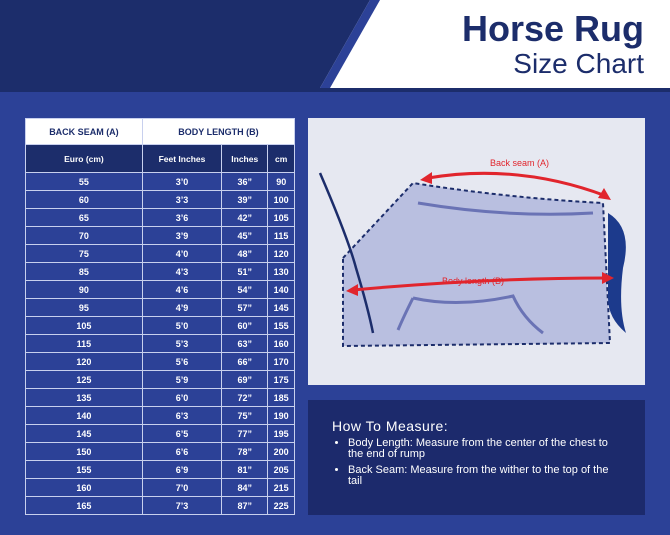 Image resolution: width=670 pixels, height=535 pixels. What do you see at coordinates (245, 397) in the screenshot?
I see `cell: 72”` at bounding box center [245, 397].